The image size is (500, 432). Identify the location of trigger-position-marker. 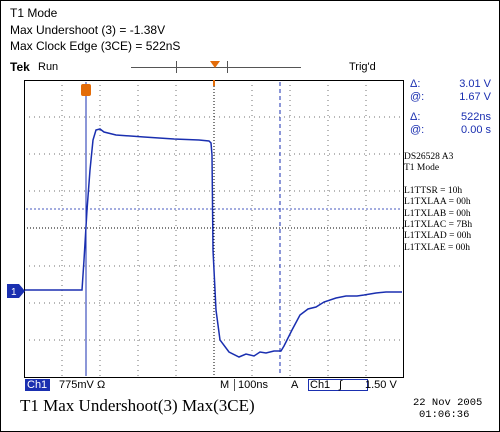
(215, 64).